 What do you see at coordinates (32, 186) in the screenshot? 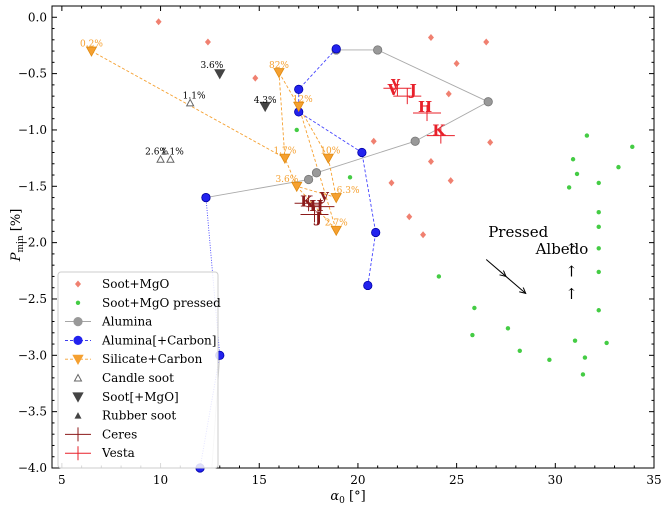
I see `y-tick-label: −1.5` at bounding box center [32, 186].